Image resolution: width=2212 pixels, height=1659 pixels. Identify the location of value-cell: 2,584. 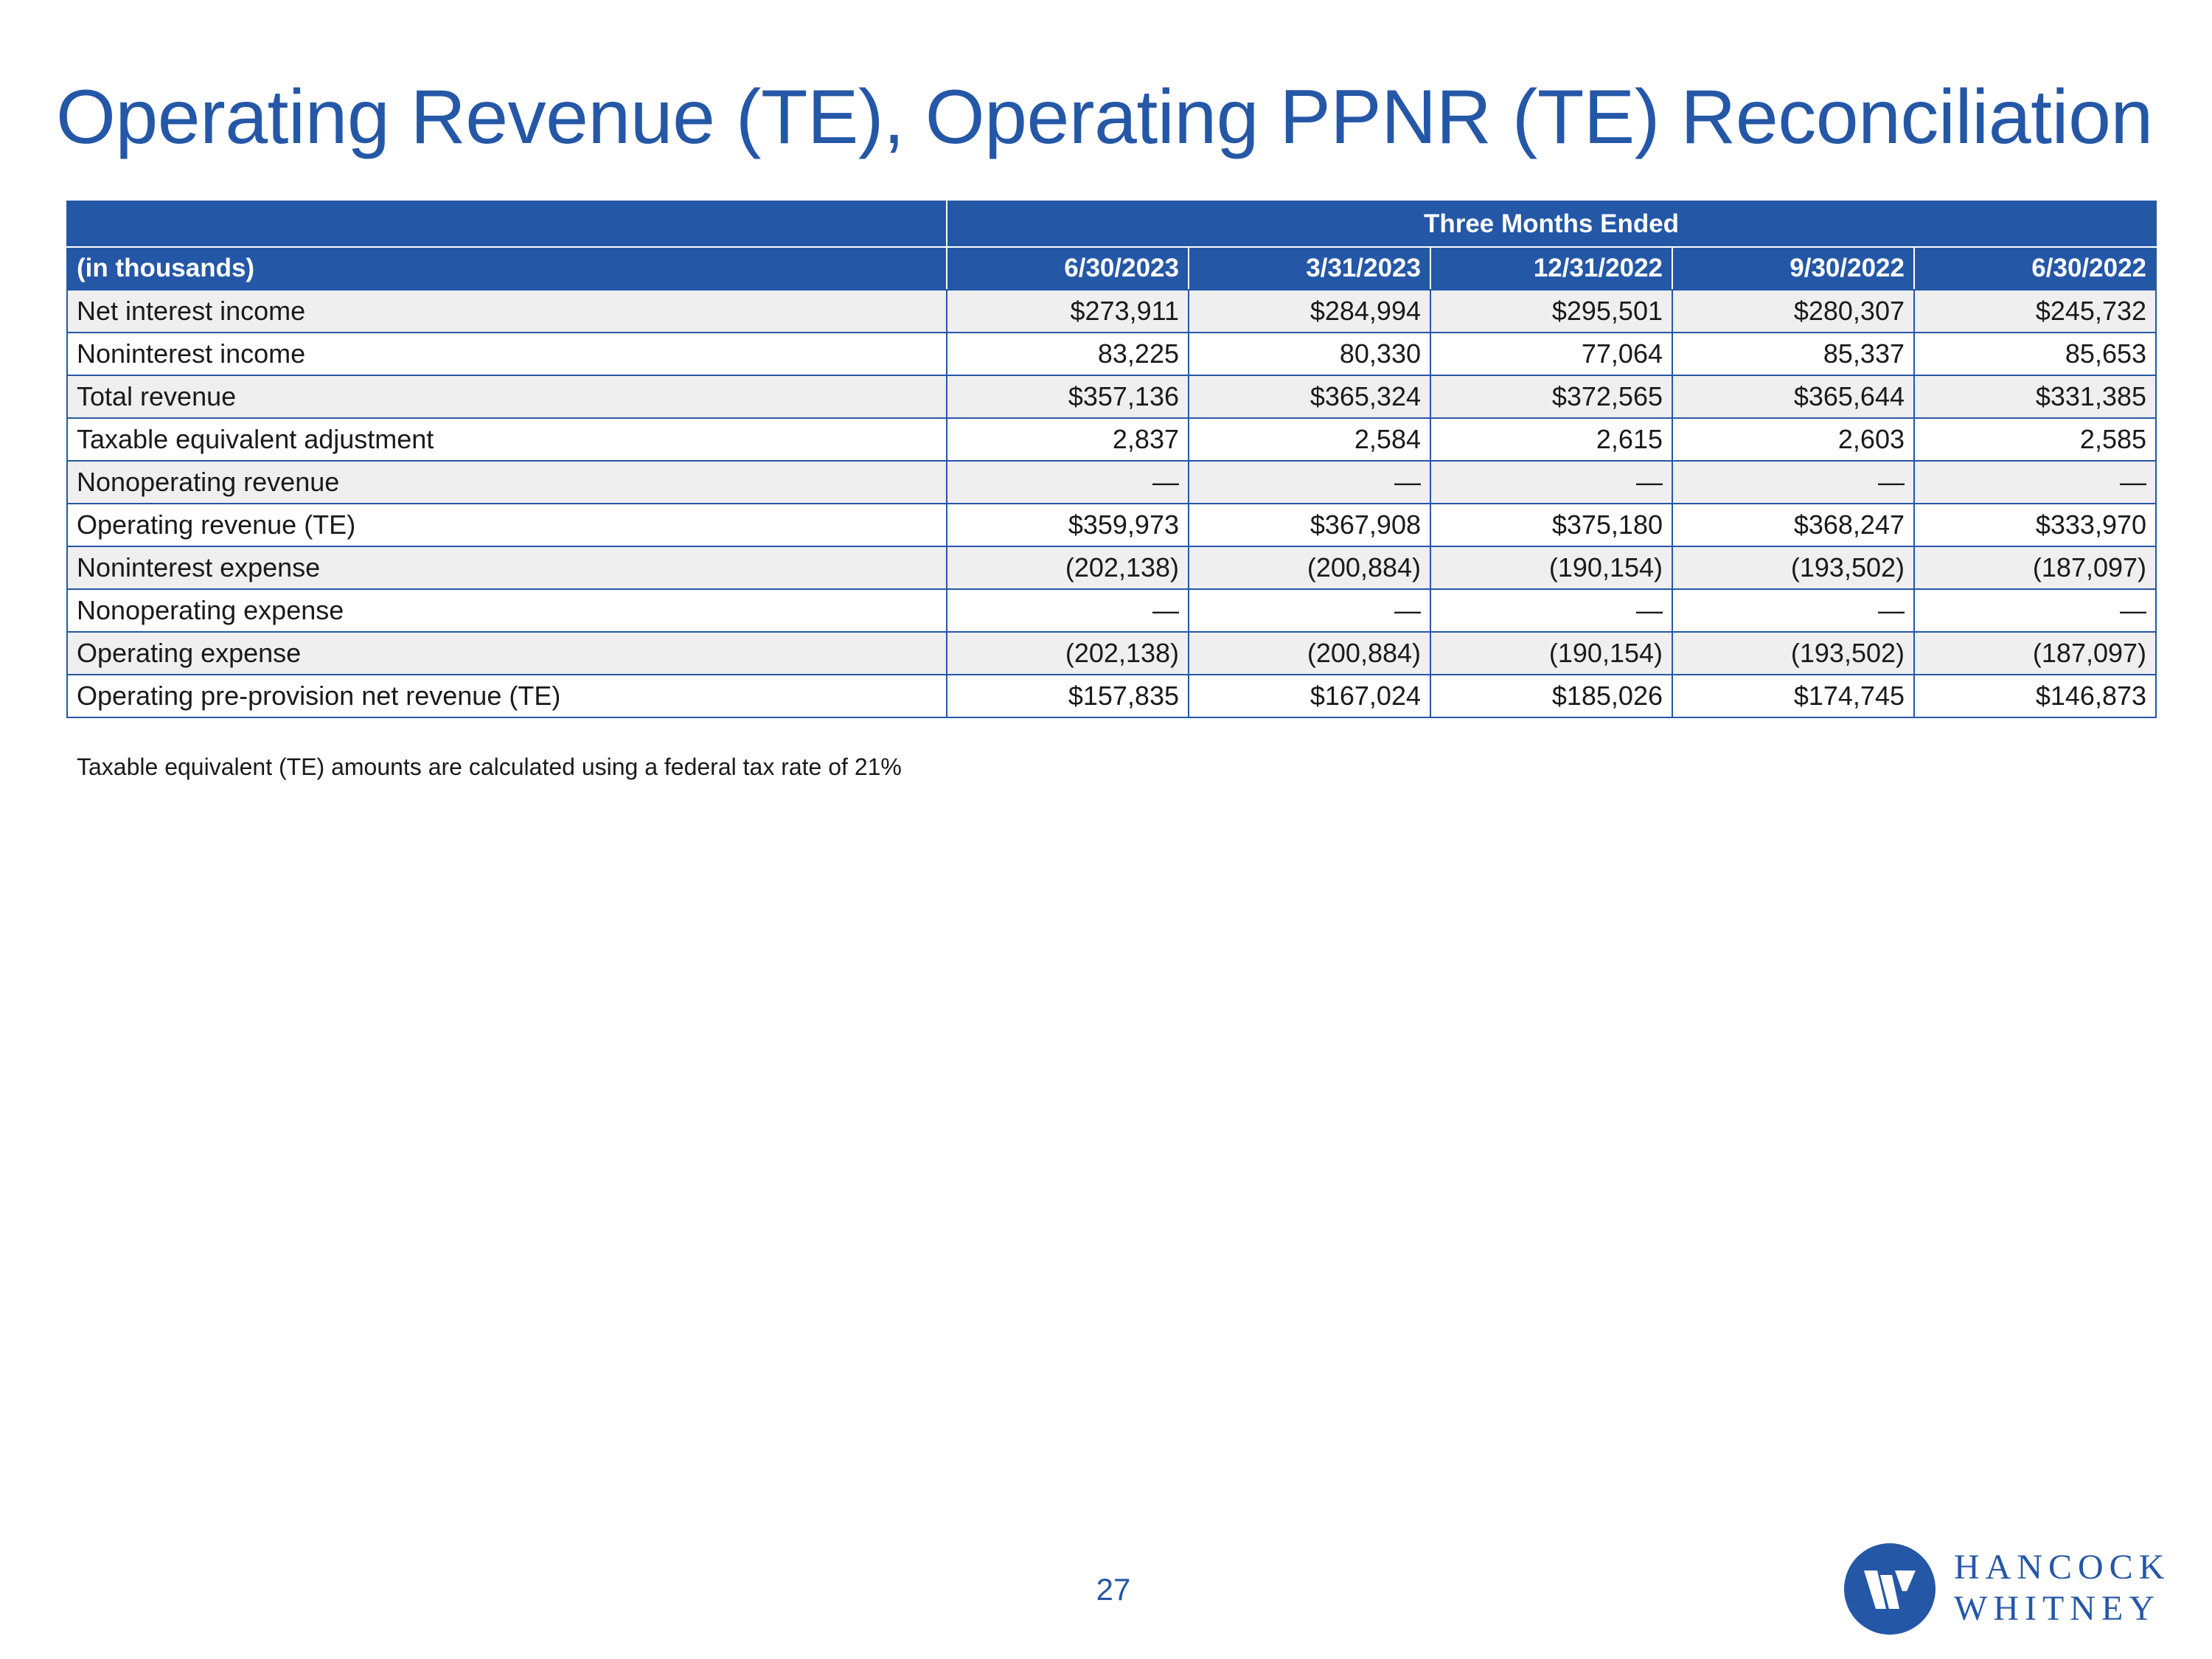
(1309, 439).